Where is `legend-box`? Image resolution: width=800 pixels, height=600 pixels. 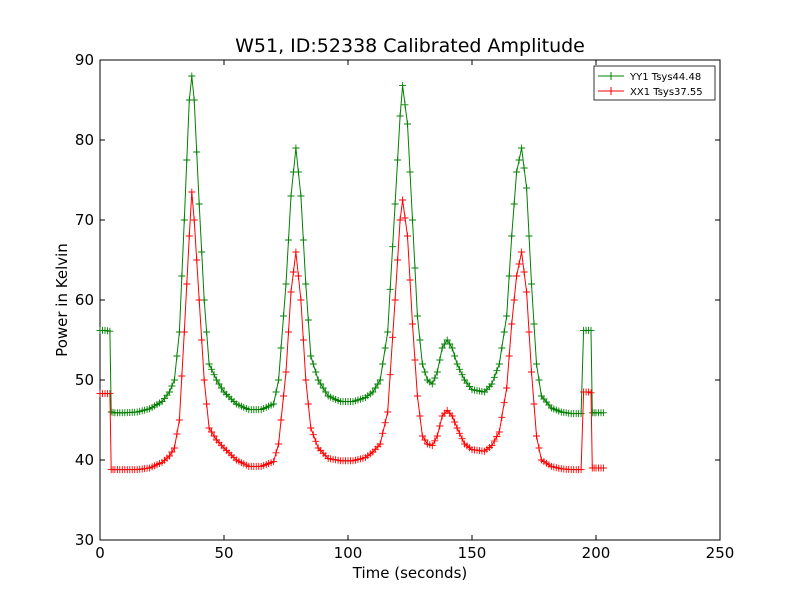
legend-box is located at coordinates (654, 83).